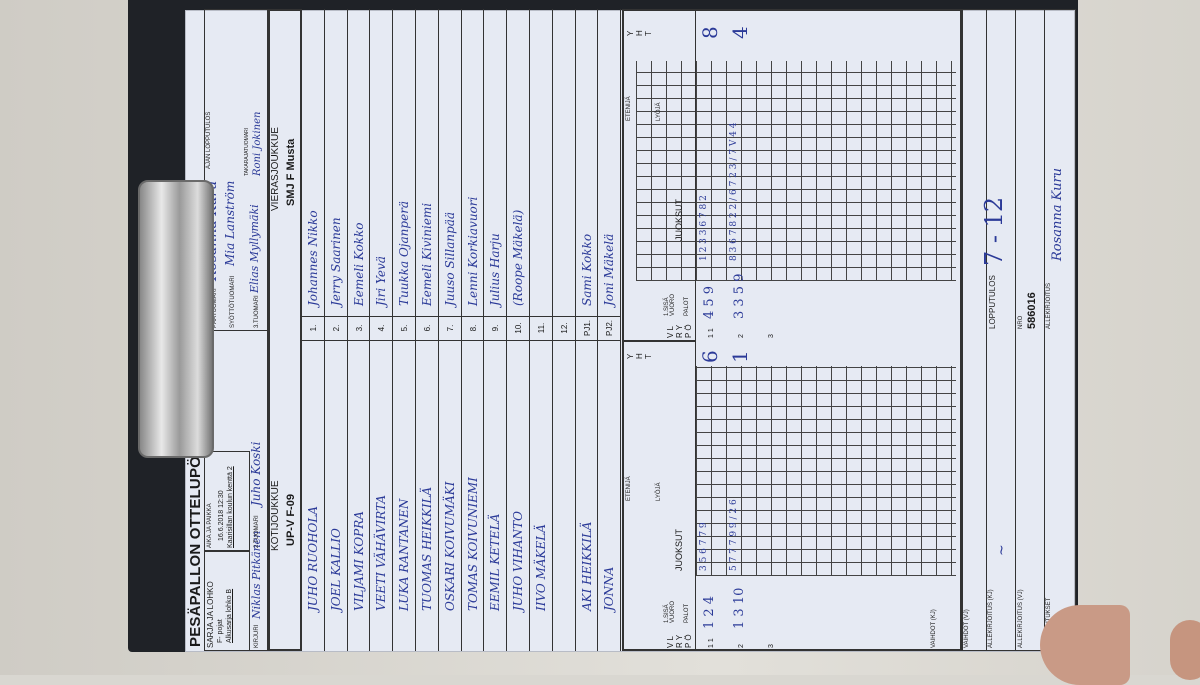 This screenshot has width=1200, height=685. Describe the element at coordinates (220, 631) in the screenshot. I see `sarja-value: F- pojat` at that location.